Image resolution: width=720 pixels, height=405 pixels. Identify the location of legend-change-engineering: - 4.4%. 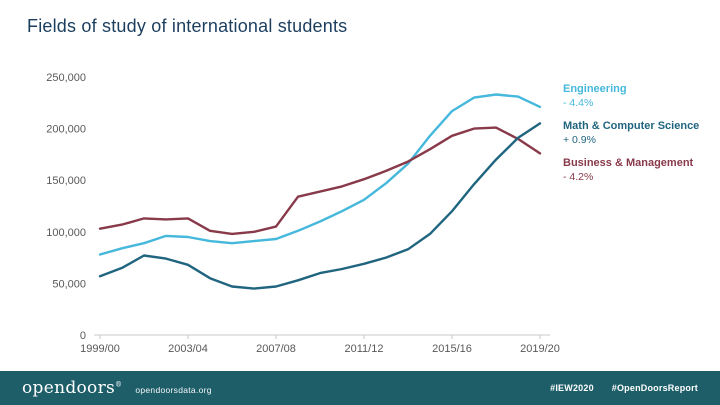
(578, 103).